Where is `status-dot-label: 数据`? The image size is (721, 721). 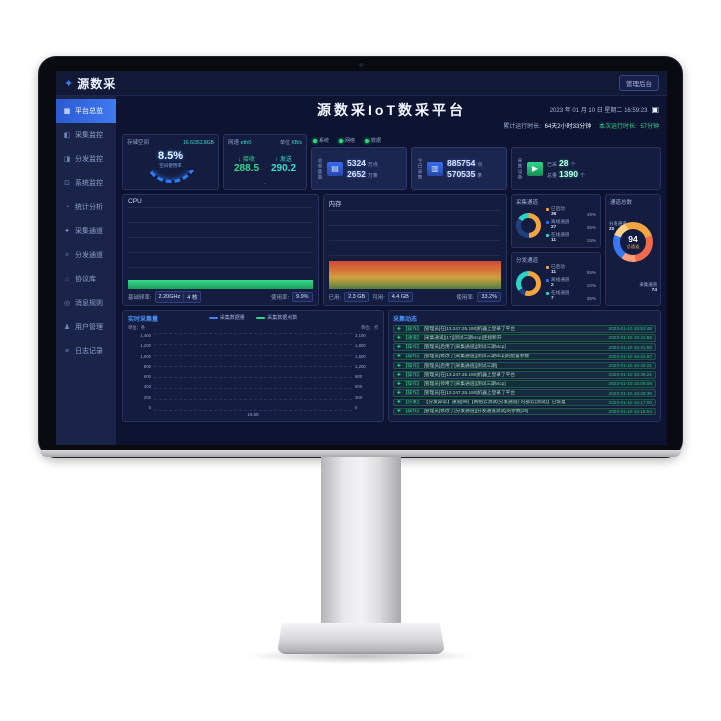
status-dot-label: 数据 is located at coordinates (376, 141).